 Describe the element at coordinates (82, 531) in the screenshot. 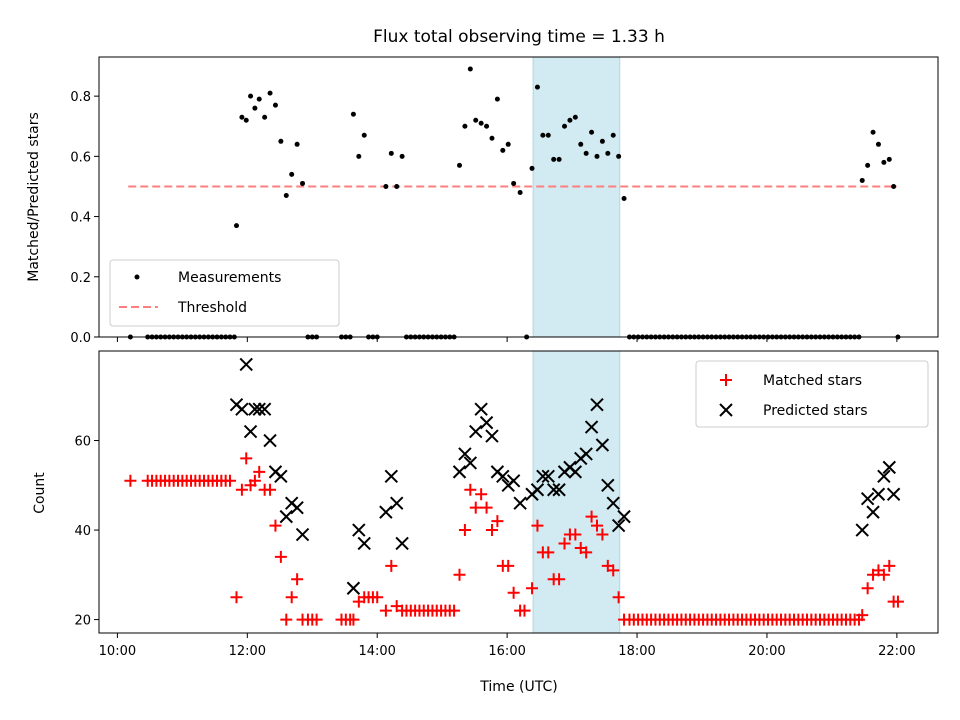

I see `bottom-ytick-label: 40` at that location.